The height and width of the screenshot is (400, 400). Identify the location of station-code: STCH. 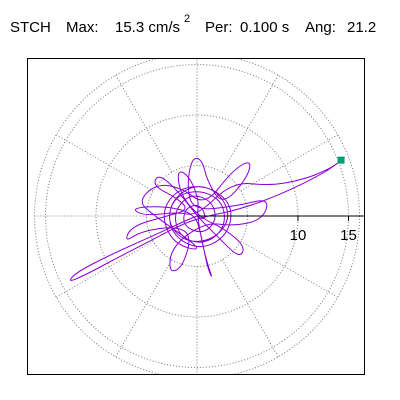
(30, 27).